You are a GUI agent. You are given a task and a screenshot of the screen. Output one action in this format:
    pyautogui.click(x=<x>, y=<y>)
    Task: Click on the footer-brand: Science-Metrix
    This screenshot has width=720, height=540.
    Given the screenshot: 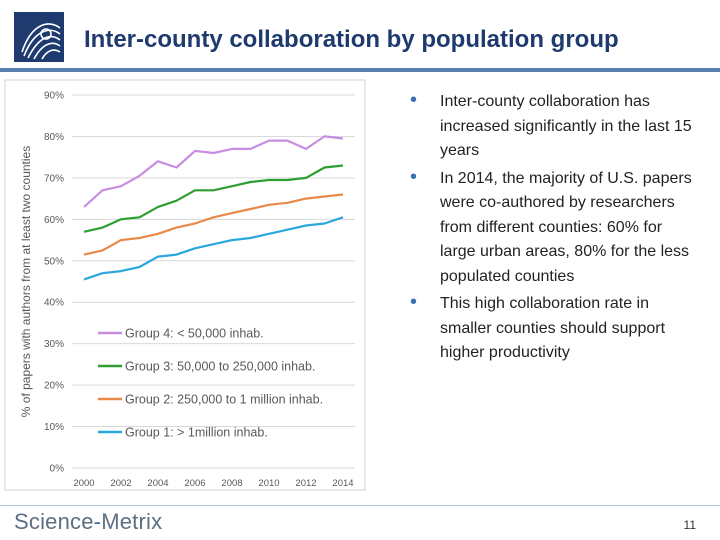 What is the action you would take?
    pyautogui.click(x=88, y=522)
    